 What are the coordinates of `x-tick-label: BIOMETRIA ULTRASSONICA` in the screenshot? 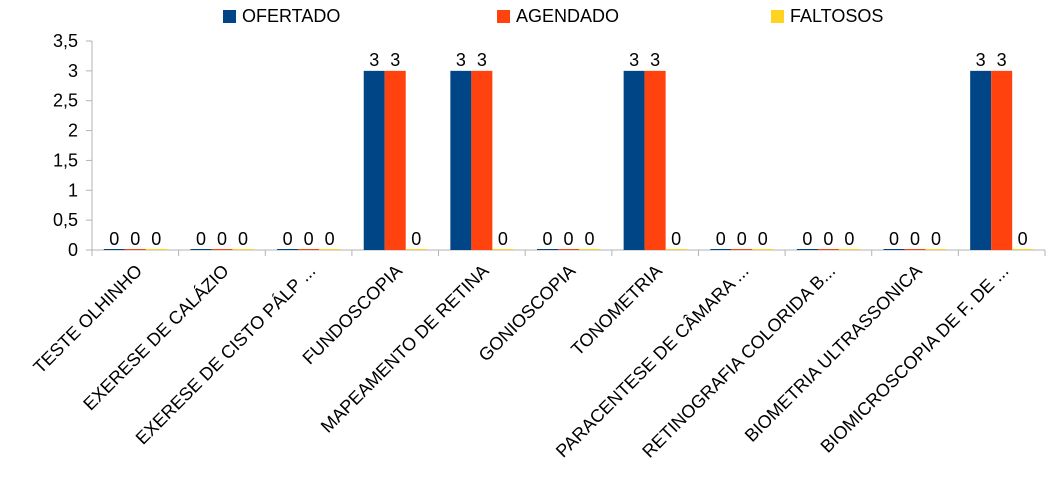 It's located at (833, 353).